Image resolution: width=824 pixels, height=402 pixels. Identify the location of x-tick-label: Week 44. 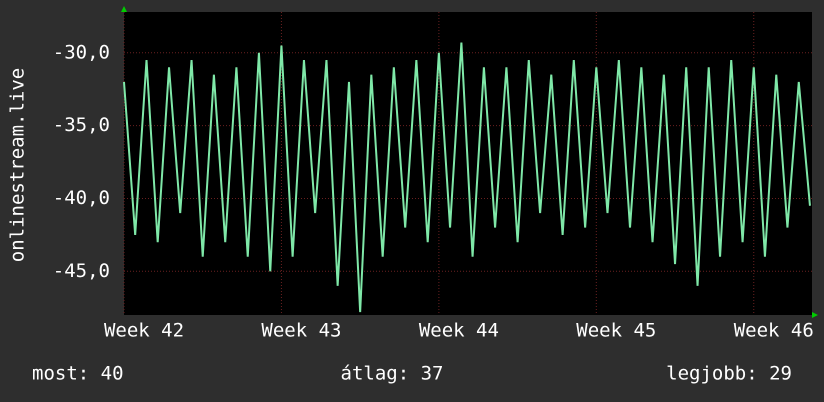
(459, 331).